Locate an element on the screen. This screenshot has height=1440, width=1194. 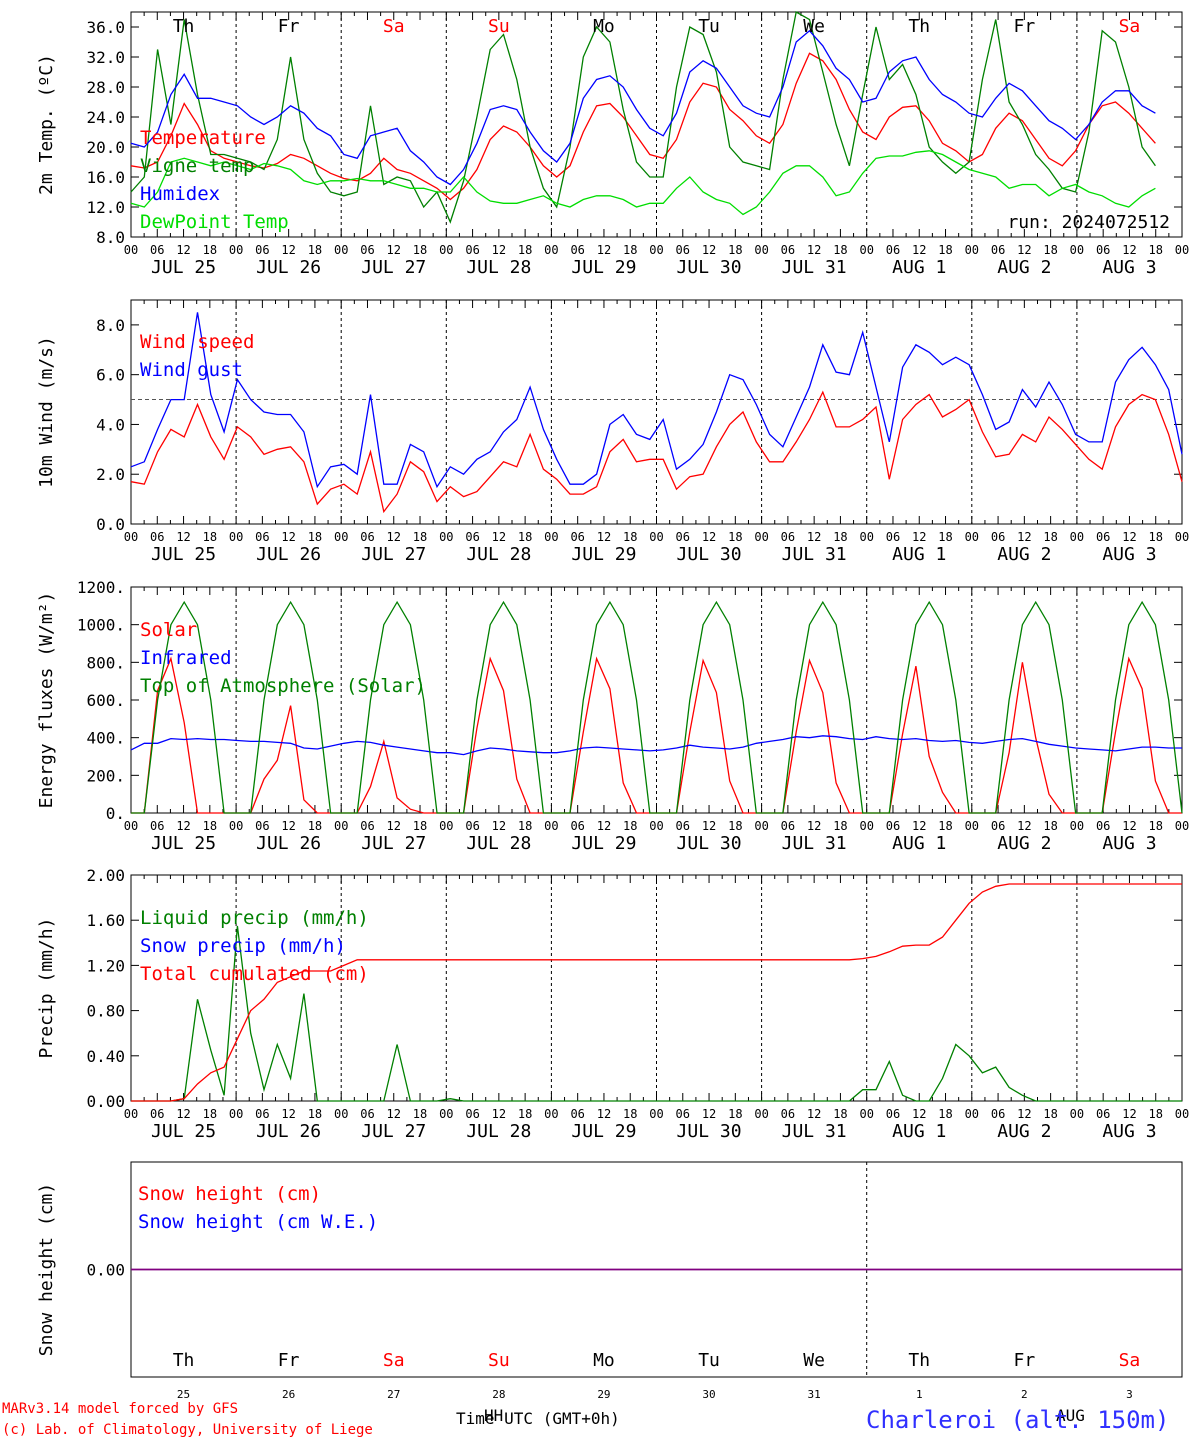
legend-label: Wind speed is located at coordinates (197, 342).